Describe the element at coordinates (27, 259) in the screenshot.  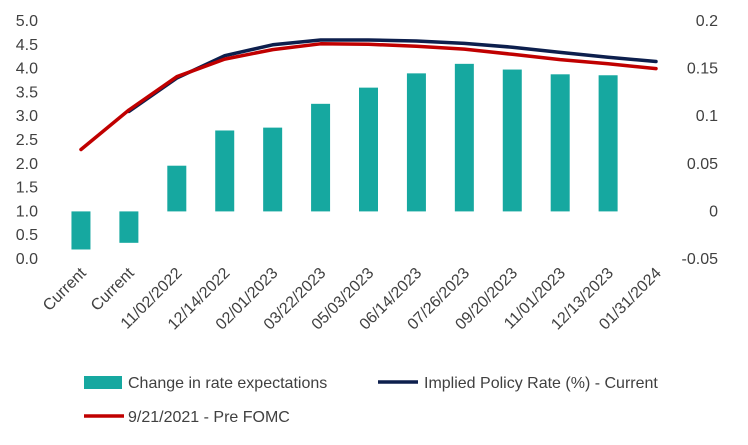
I see `left-axis-tick-label: 0.0` at that location.